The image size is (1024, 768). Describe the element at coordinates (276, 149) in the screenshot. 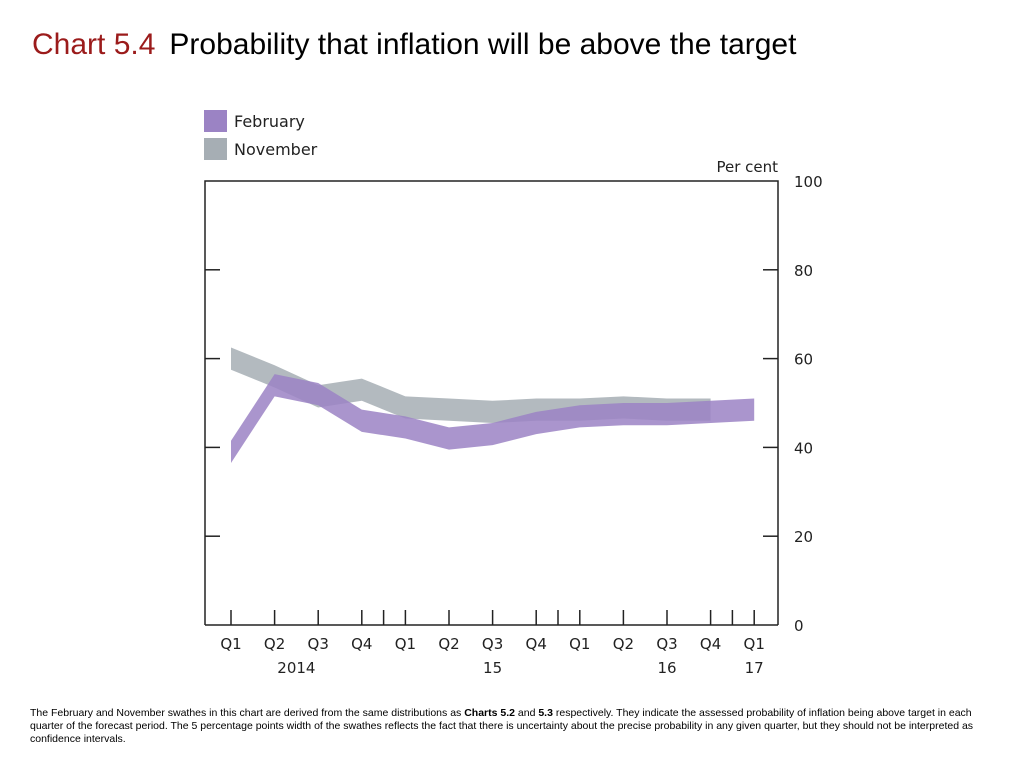

I see `legend-label-november: November` at that location.